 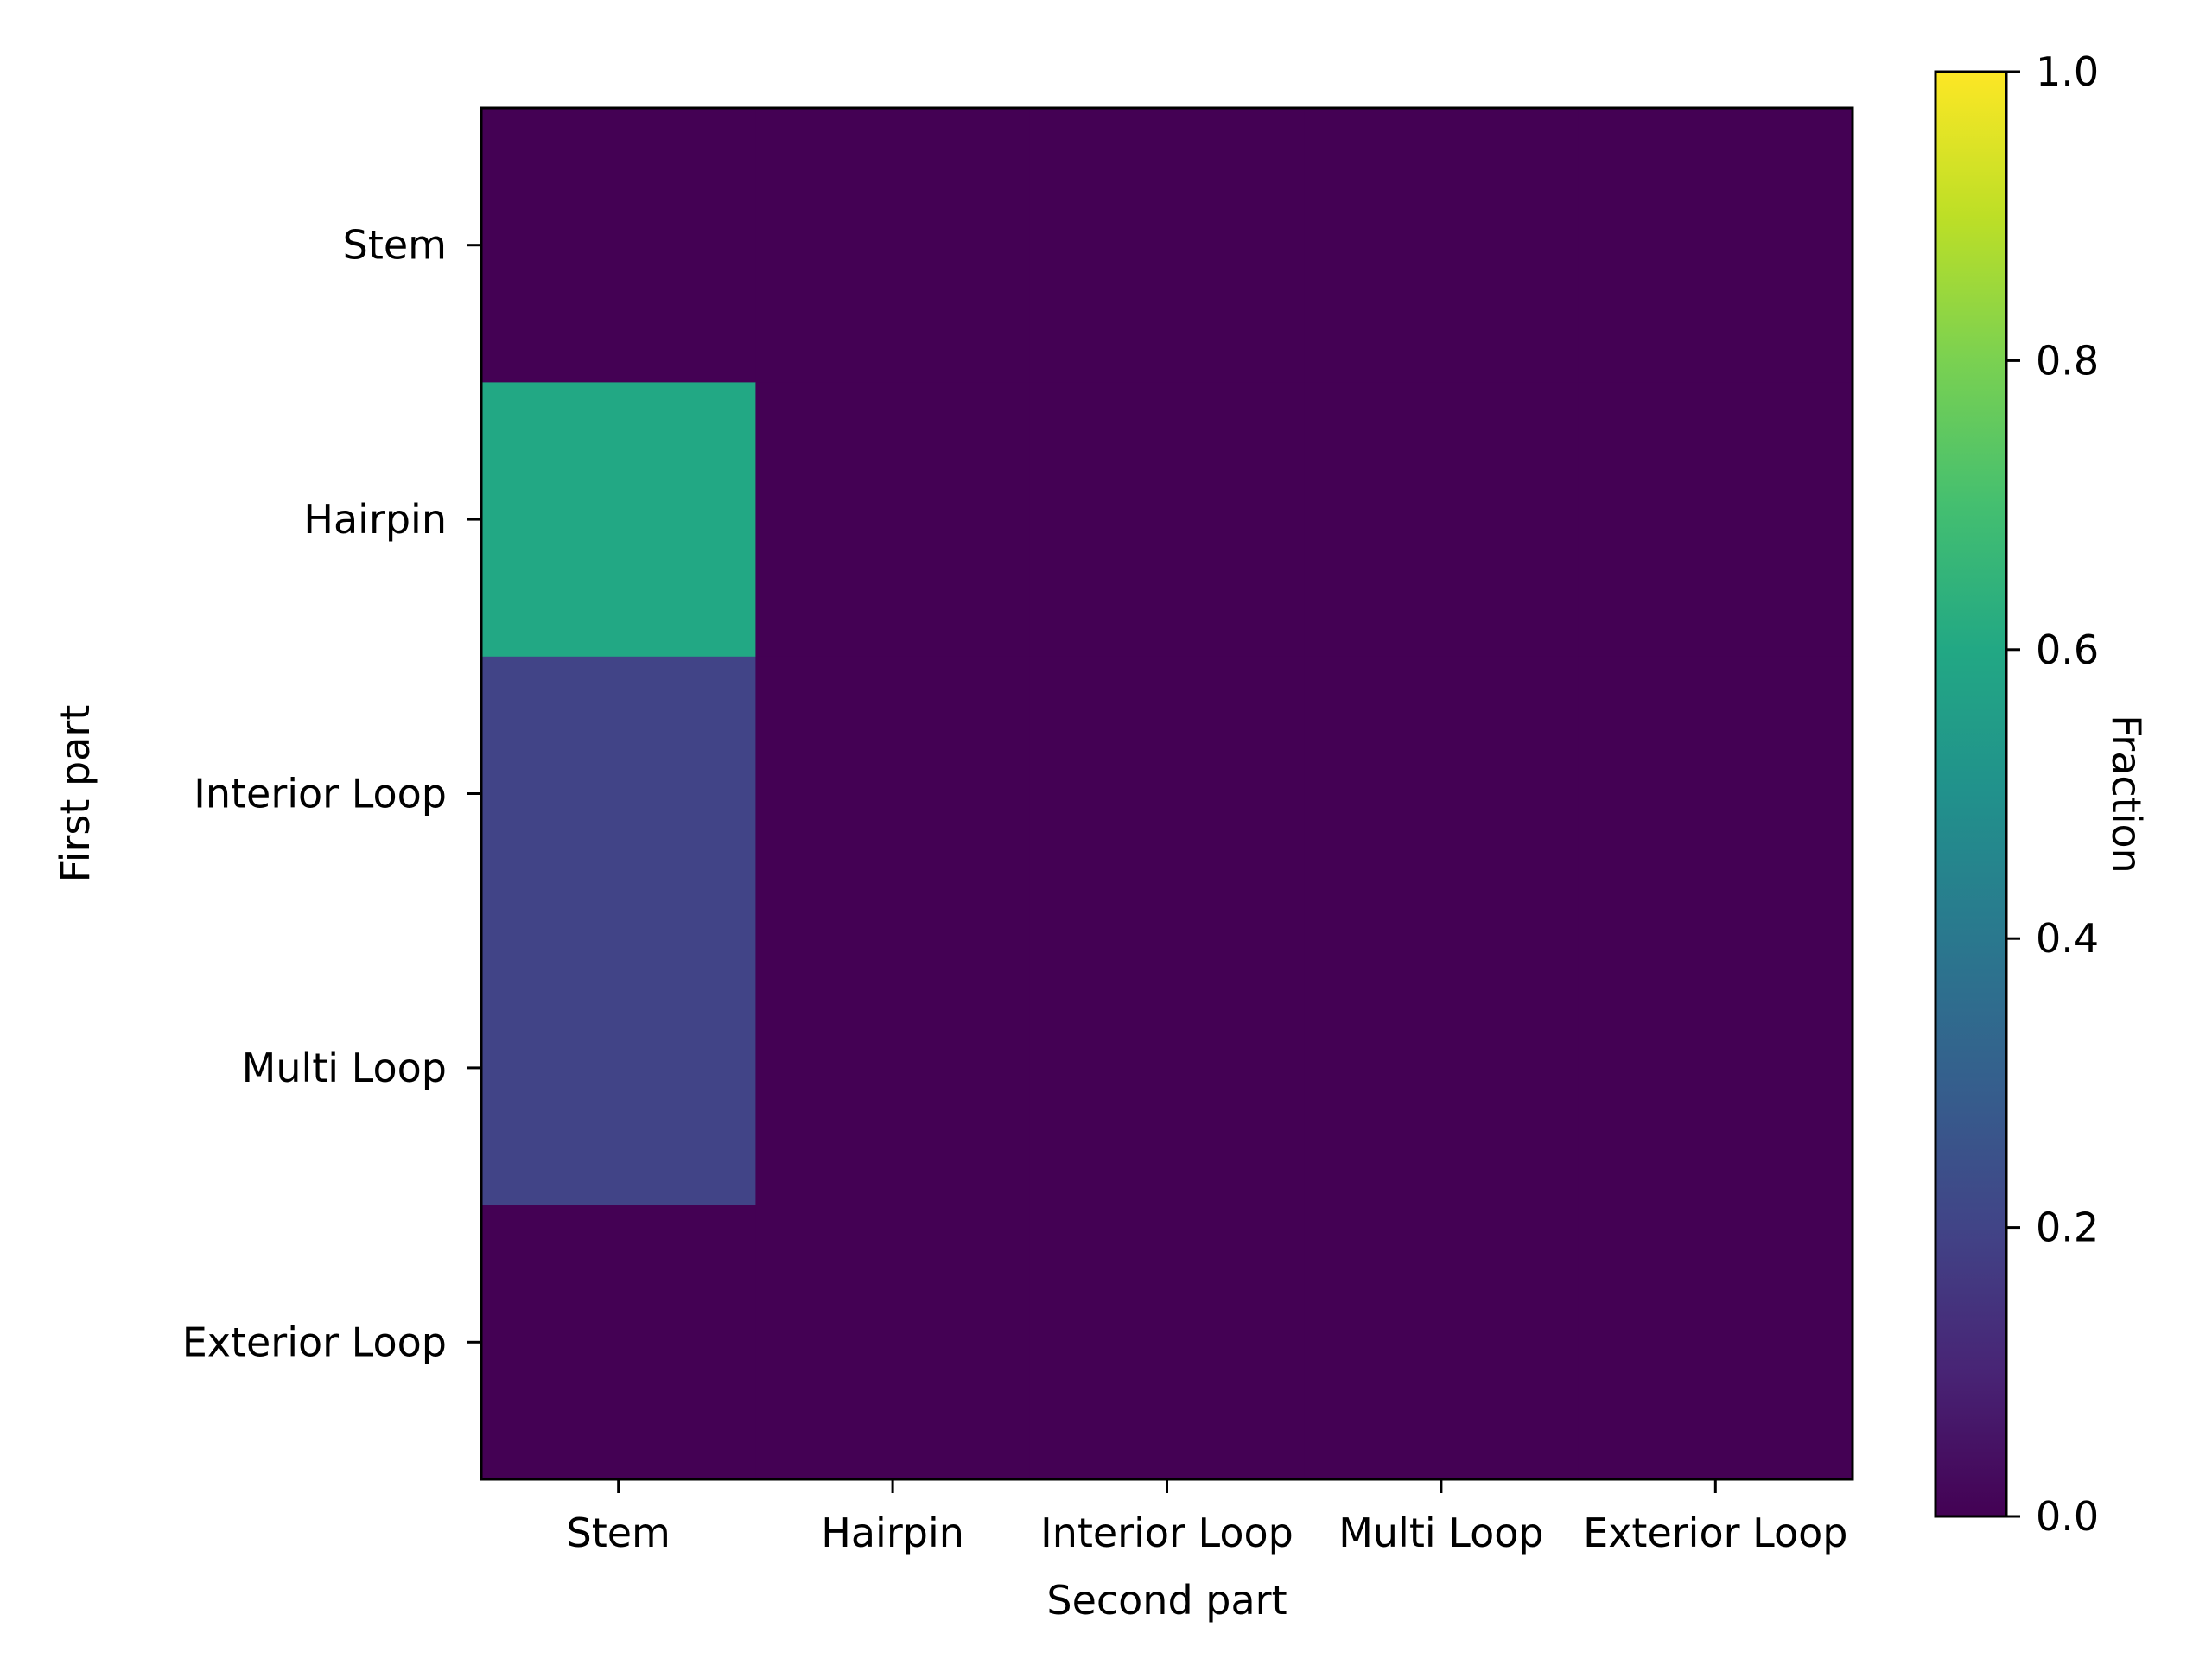 I want to click on colorbar-tick-label: 0.2, so click(x=2067, y=1228).